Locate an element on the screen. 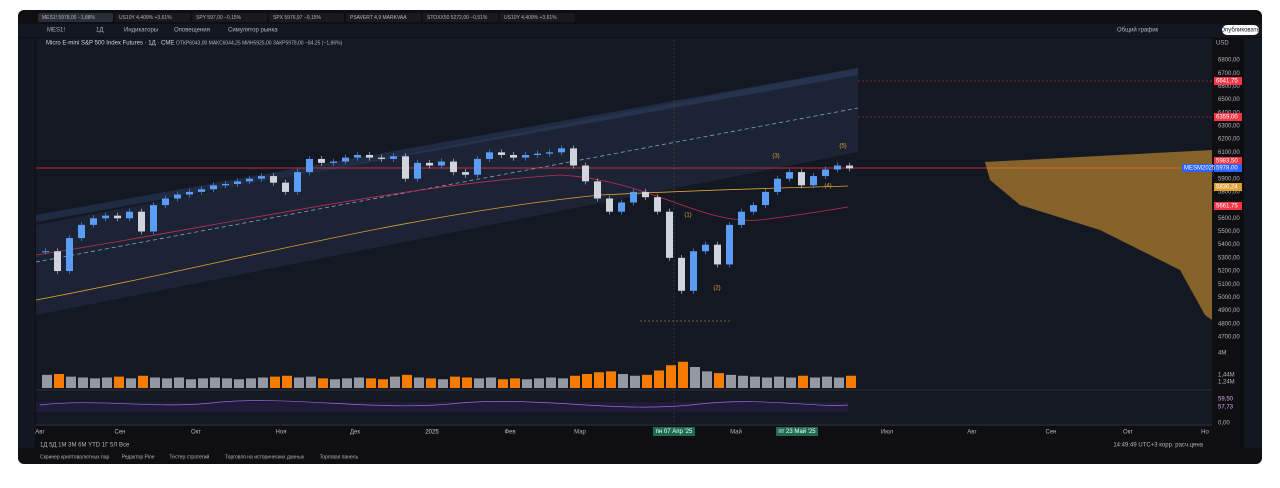  price-tag-label: 5661,75 is located at coordinates (1227, 207).